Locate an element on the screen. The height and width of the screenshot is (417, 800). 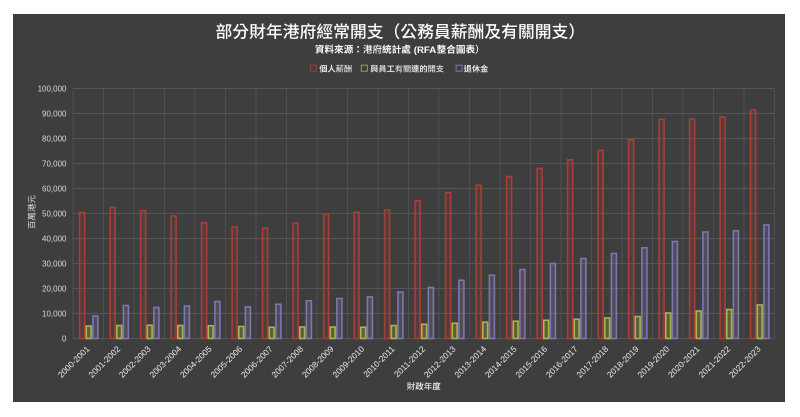
svg-text: 20,000 is located at coordinates (54, 288).